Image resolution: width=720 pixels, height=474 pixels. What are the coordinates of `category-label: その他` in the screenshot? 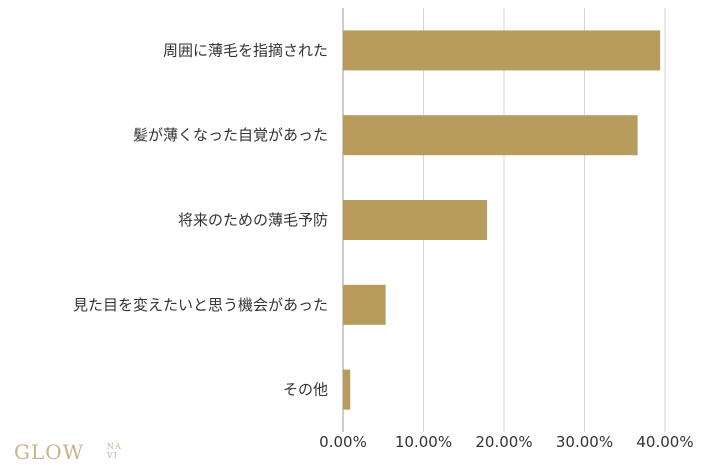 It's located at (305, 390).